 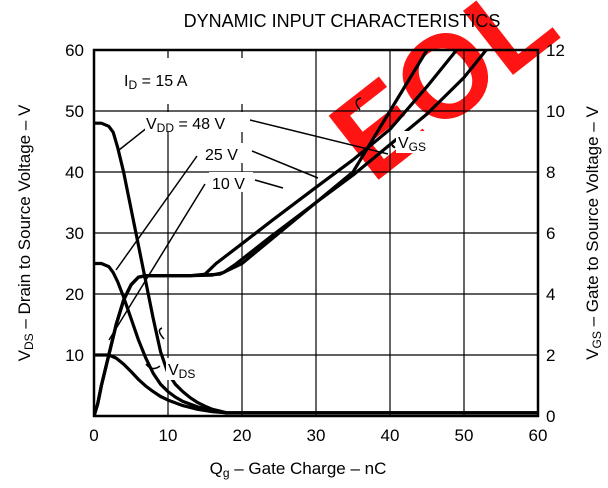 I want to click on y-left-tick-label: 20, so click(x=74, y=294).